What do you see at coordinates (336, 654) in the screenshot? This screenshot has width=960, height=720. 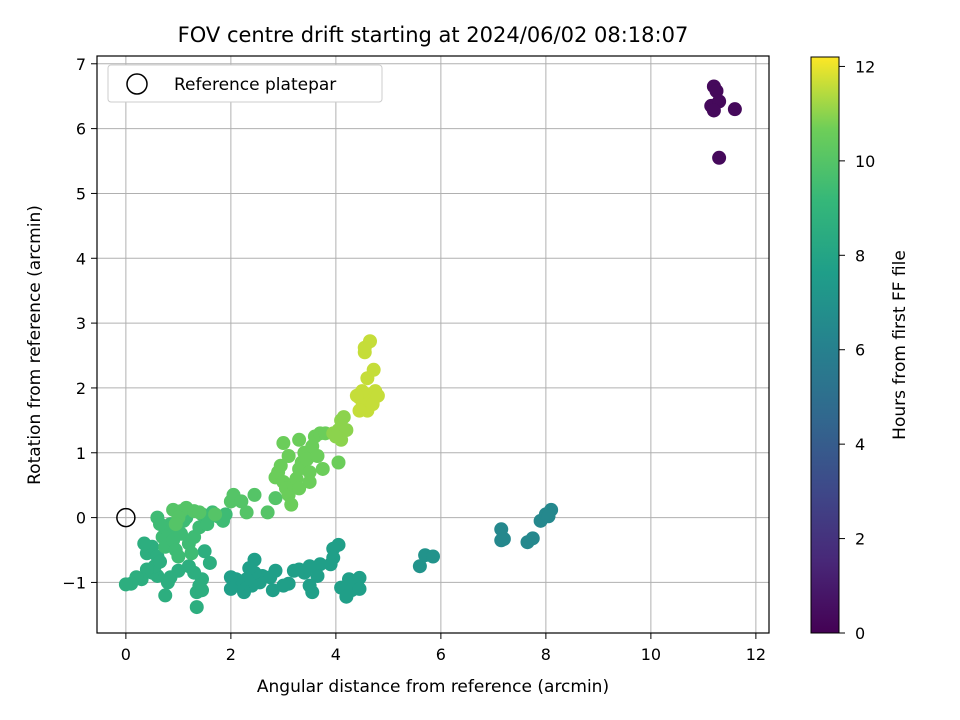 I see `x-tick-label: 4` at bounding box center [336, 654].